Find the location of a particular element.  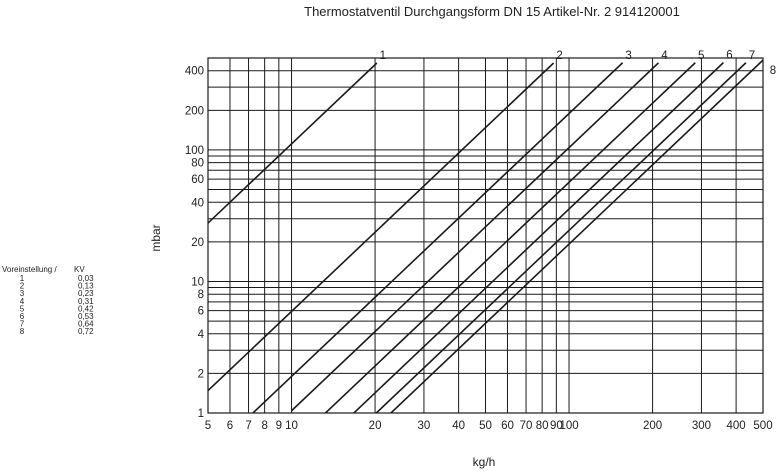

x-tick-label-5: 5 is located at coordinates (208, 426).